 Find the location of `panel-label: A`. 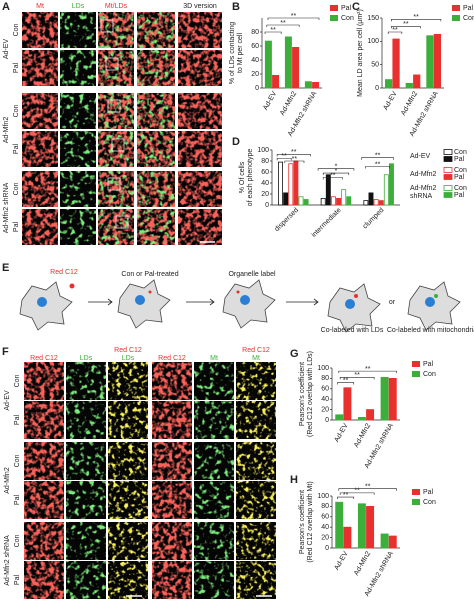

panel-label: A is located at coordinates (6, 7).